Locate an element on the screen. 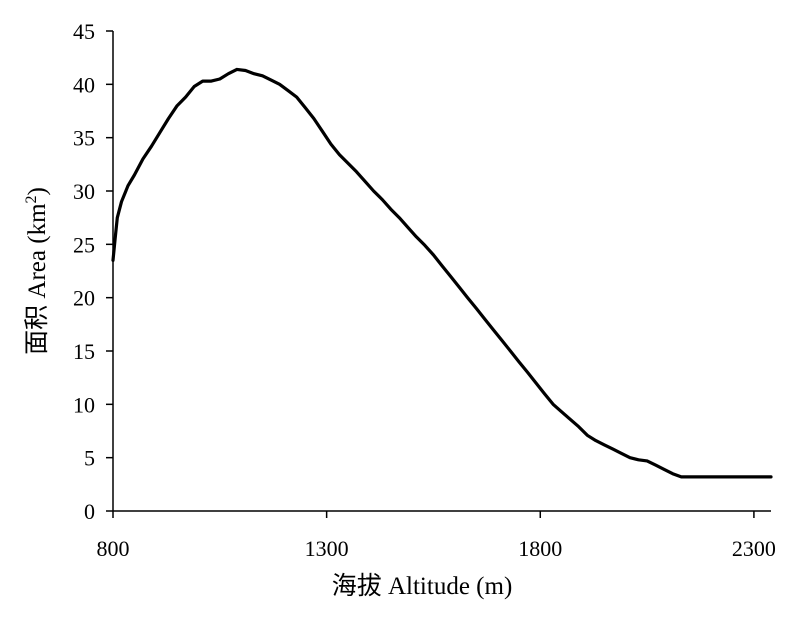 The width and height of the screenshot is (800, 633). x-ticks: 800 1300 1800 2300 is located at coordinates (436, 536).